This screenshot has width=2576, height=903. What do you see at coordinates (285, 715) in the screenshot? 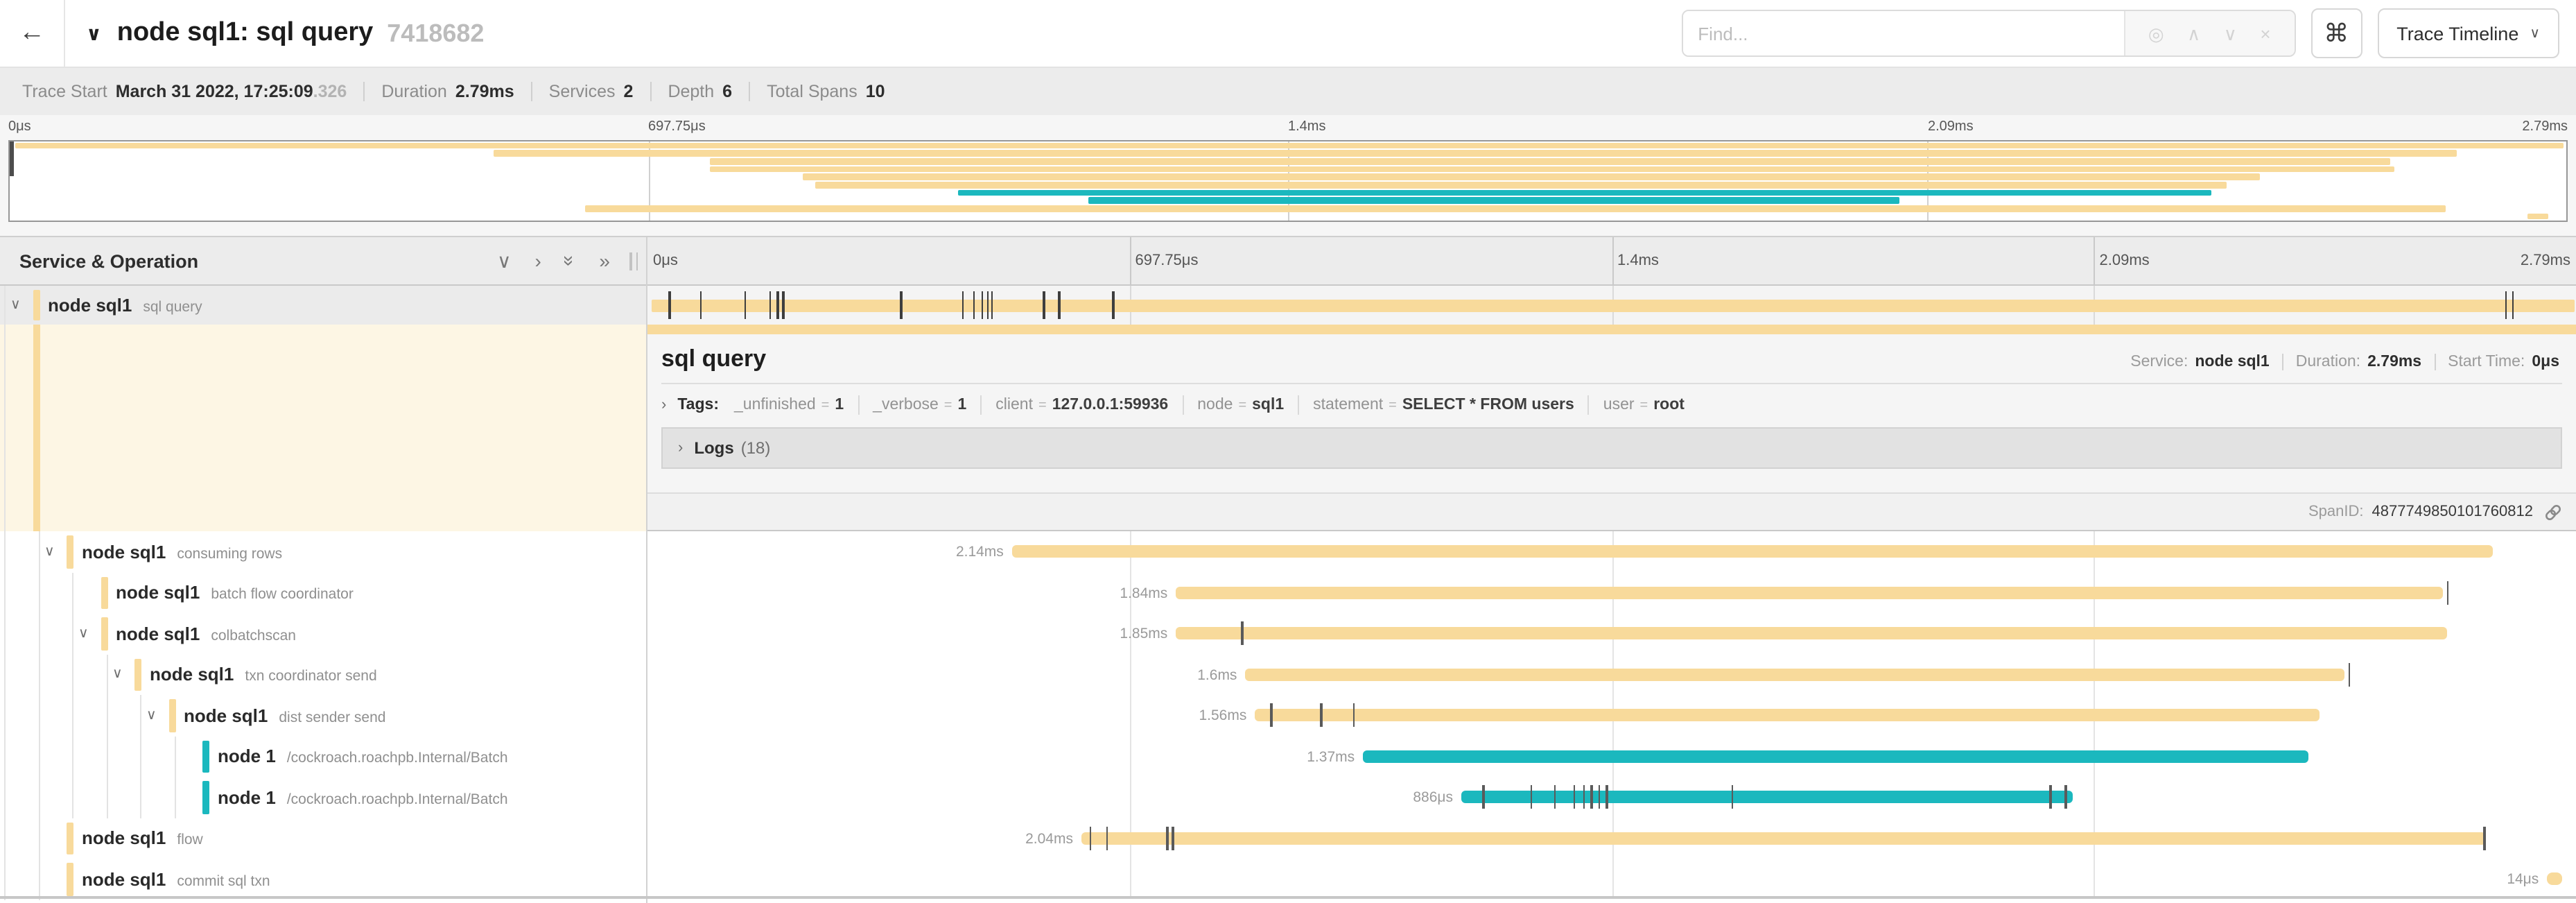
I see `span-tree-label: node sql1 dist sender send` at bounding box center [285, 715].